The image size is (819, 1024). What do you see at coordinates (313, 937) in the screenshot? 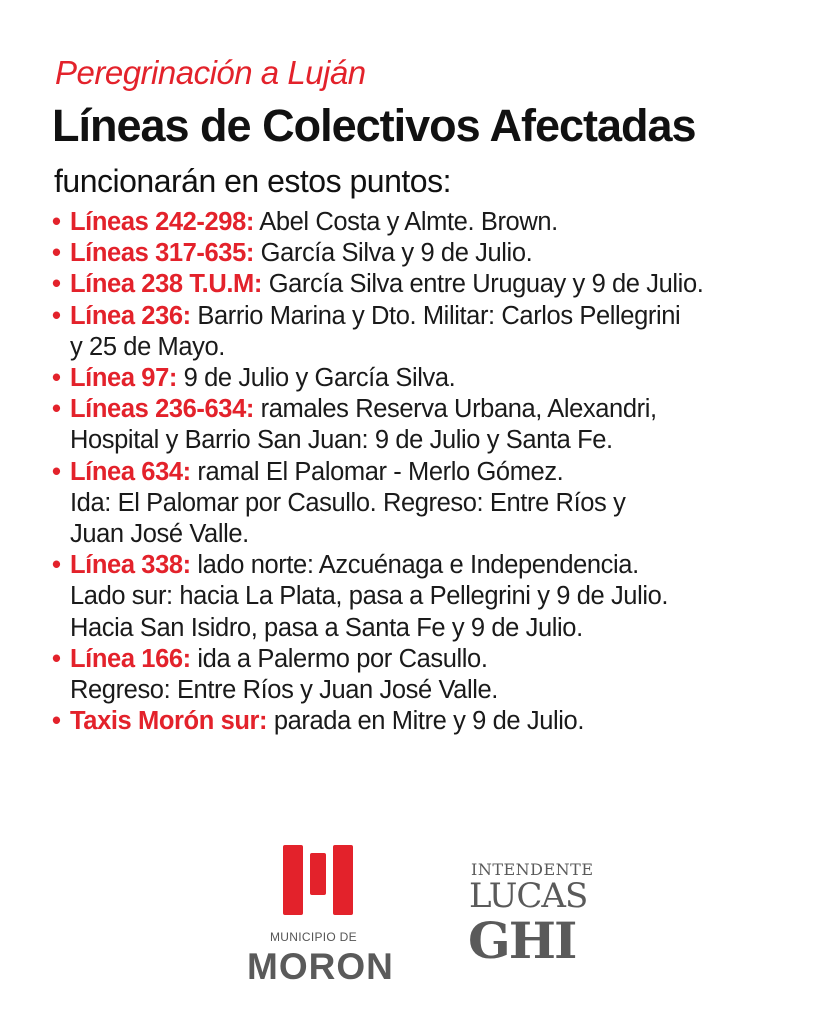
I see `municipio-label: MUNICIPIO DE` at bounding box center [313, 937].